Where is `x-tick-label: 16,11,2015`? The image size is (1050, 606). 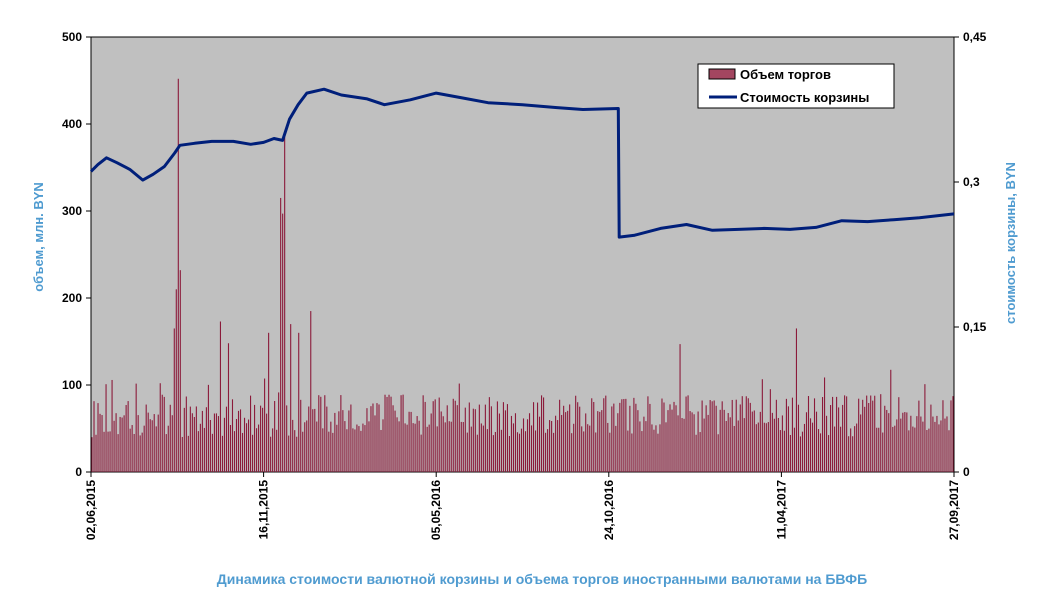 x-tick-label: 16,11,2015 is located at coordinates (264, 510).